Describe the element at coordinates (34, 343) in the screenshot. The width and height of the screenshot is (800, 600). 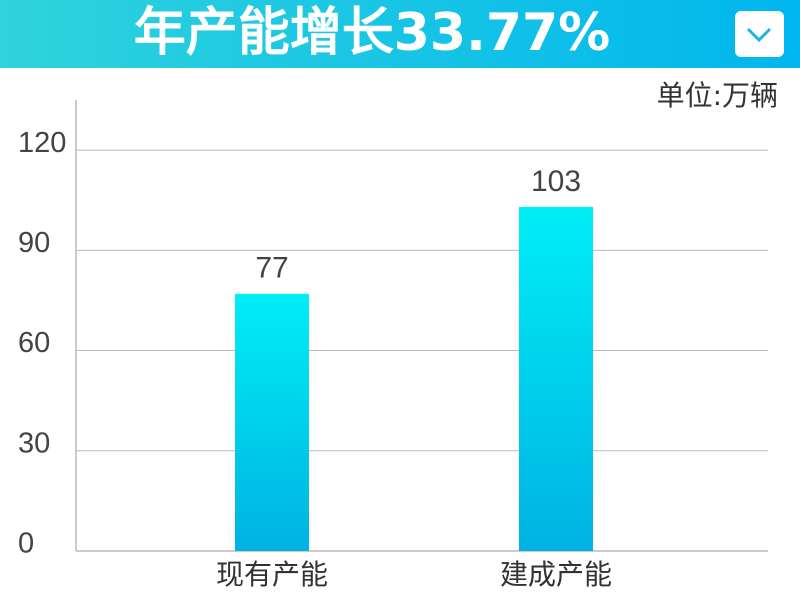
I see `y-tick-label: 60` at that location.